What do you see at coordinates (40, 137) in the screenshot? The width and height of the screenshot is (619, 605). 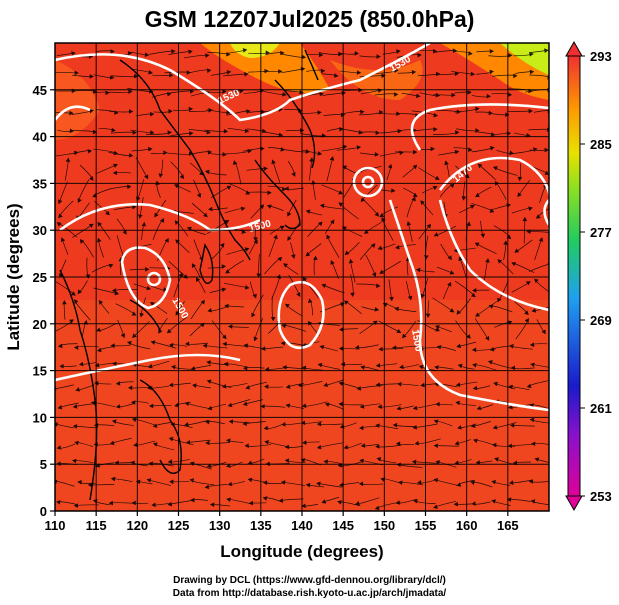 I see `y-tick-label: 40` at bounding box center [40, 137].